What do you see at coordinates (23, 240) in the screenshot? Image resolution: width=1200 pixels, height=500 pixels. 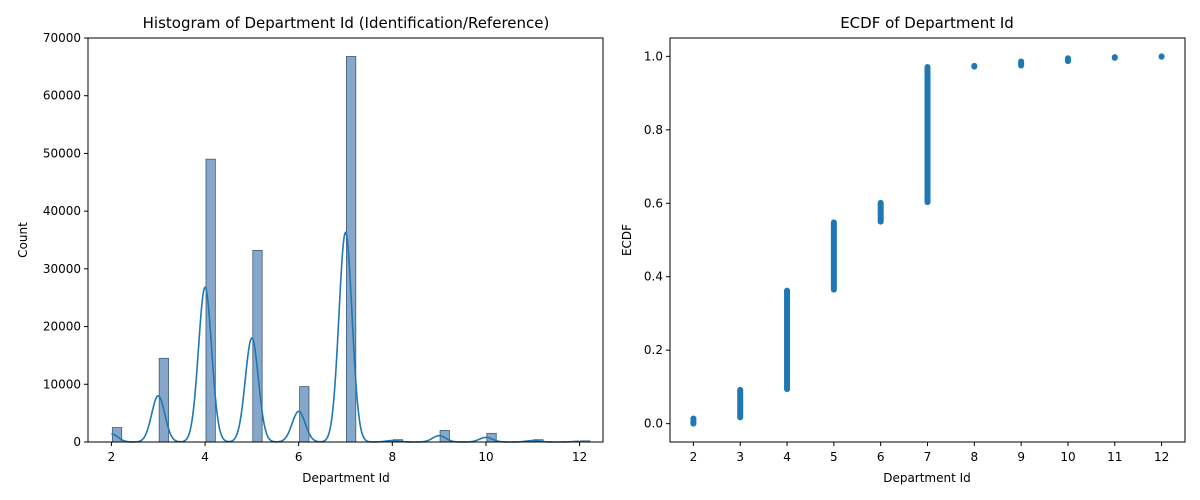 I see `histogram-y-label: Count` at bounding box center [23, 240].